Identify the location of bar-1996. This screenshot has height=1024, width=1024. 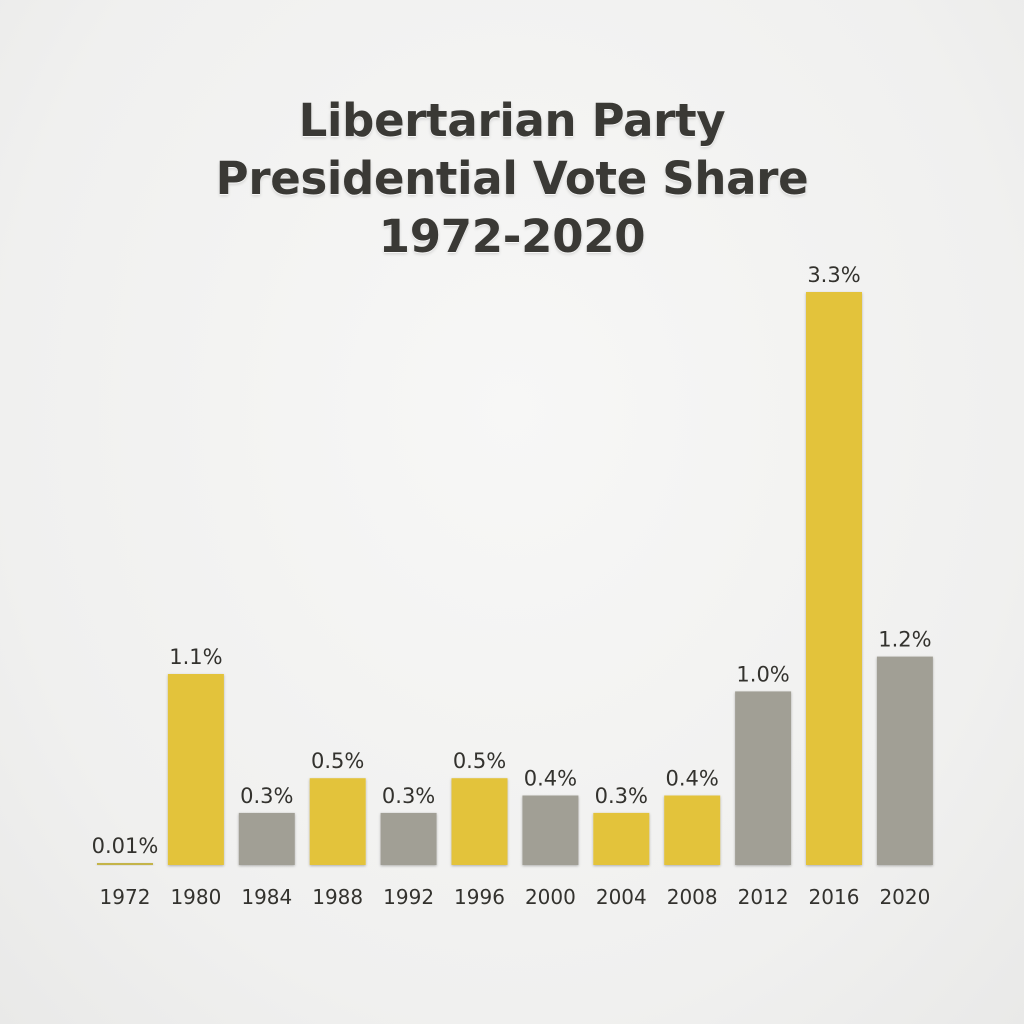
(479, 821).